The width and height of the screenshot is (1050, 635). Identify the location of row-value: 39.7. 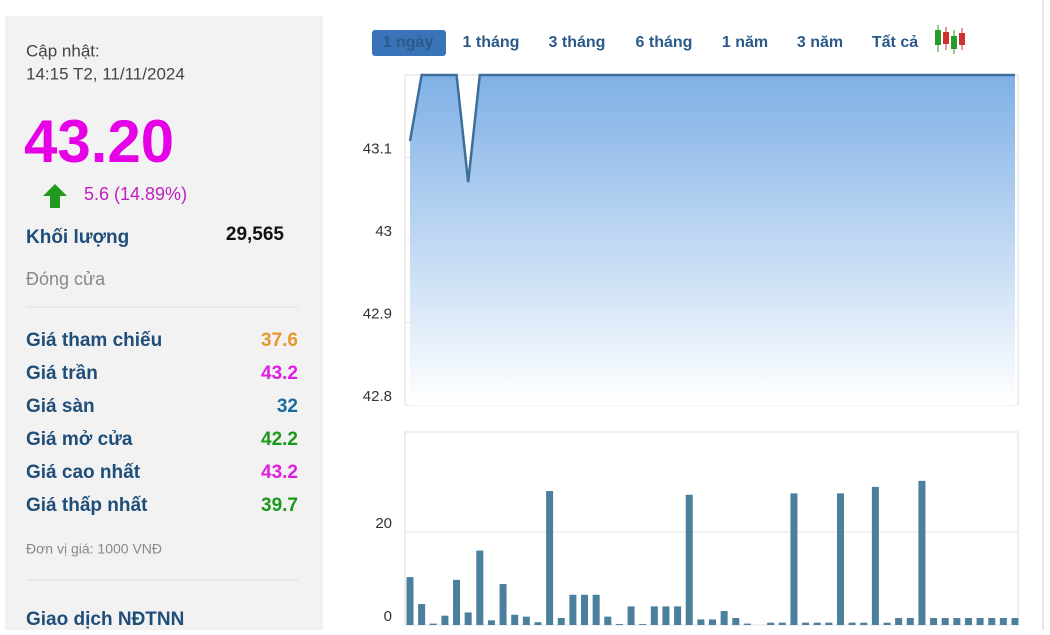
(279, 505).